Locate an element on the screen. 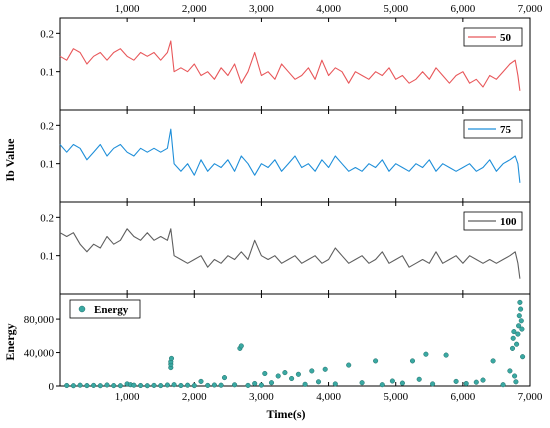  legend-box is located at coordinates (105, 309).